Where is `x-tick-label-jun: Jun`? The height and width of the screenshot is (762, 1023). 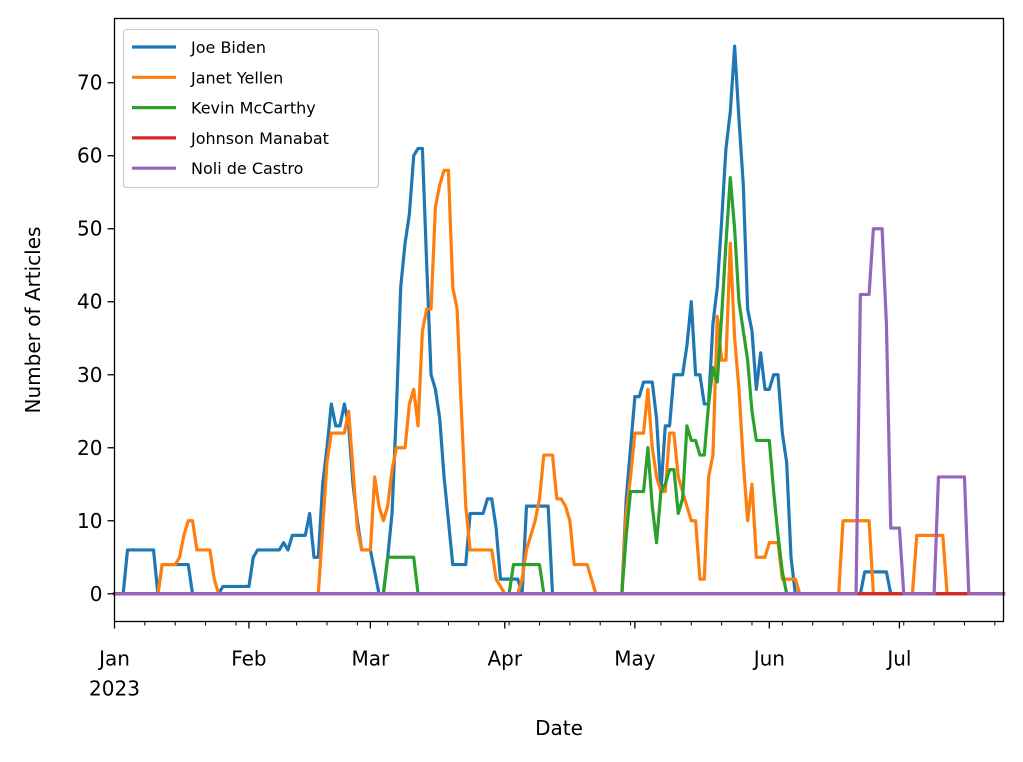
x-tick-label-jun: Jun is located at coordinates (768, 659).